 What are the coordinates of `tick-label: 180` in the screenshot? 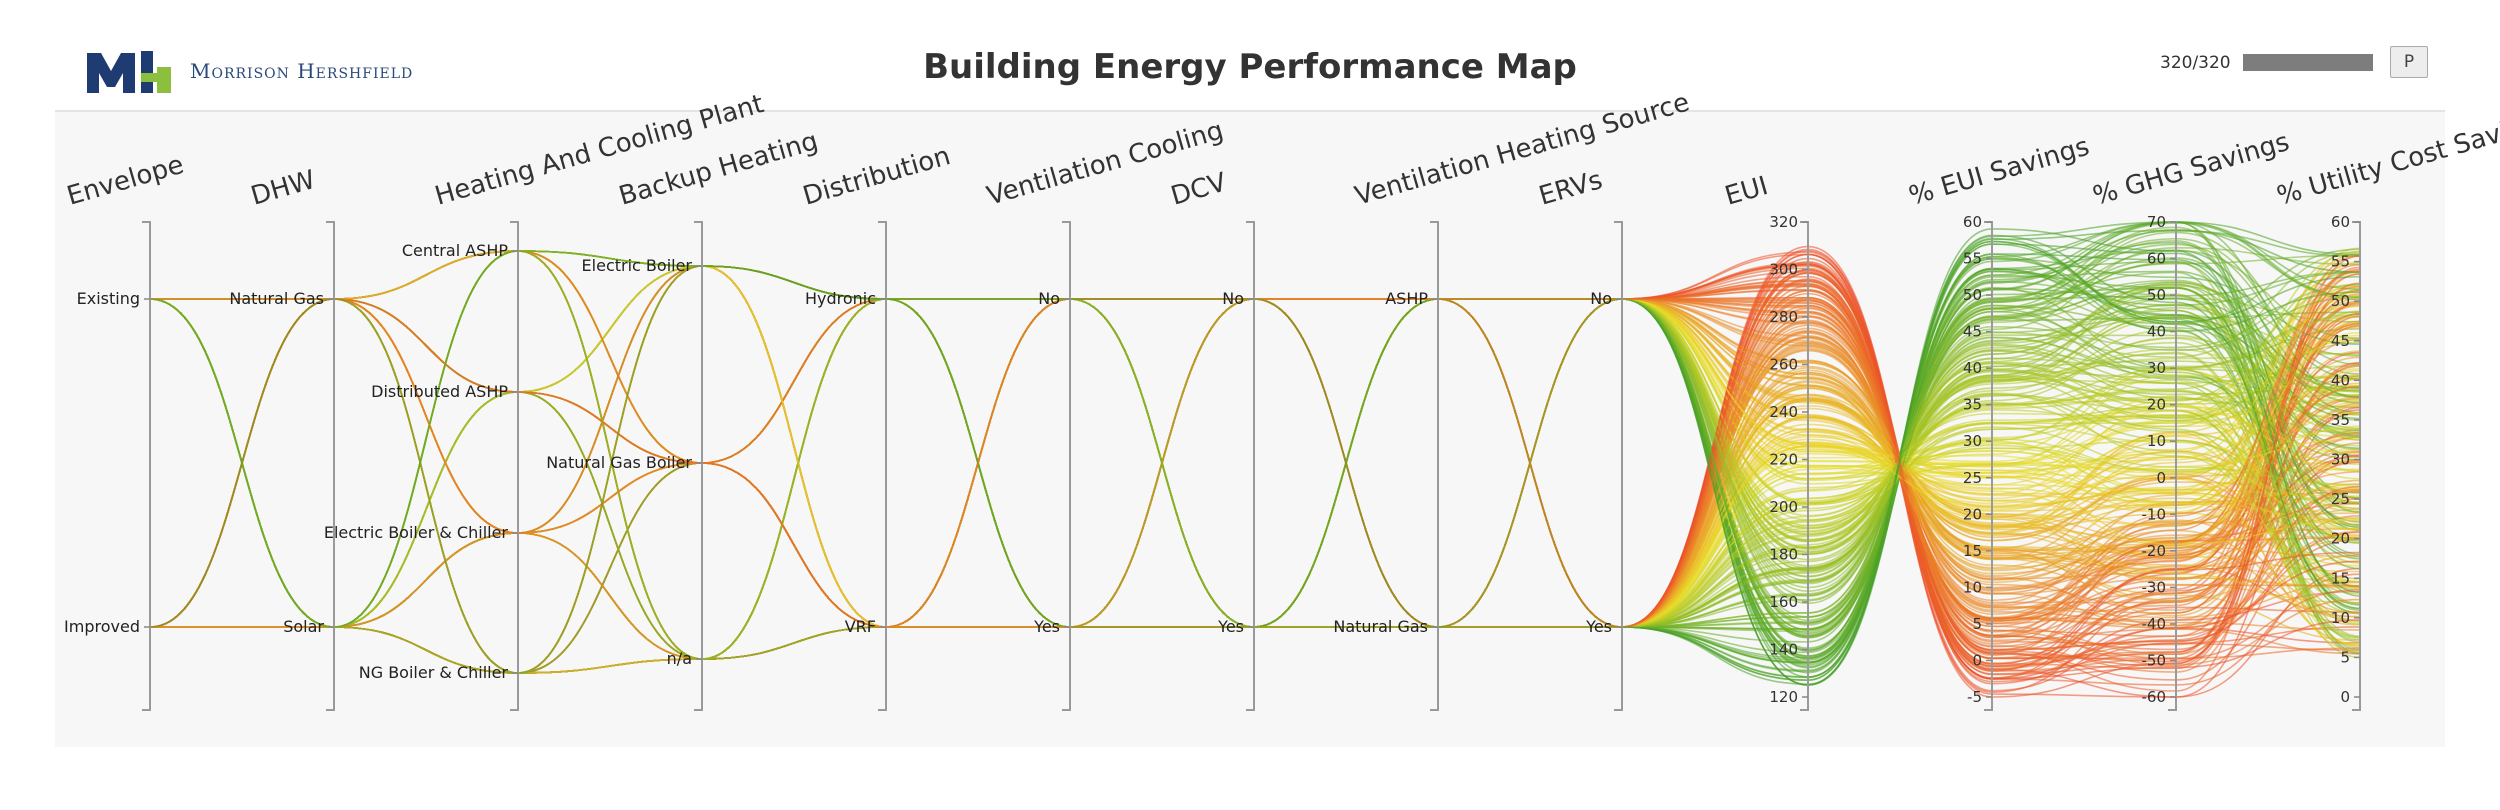 It's located at (1783, 555).